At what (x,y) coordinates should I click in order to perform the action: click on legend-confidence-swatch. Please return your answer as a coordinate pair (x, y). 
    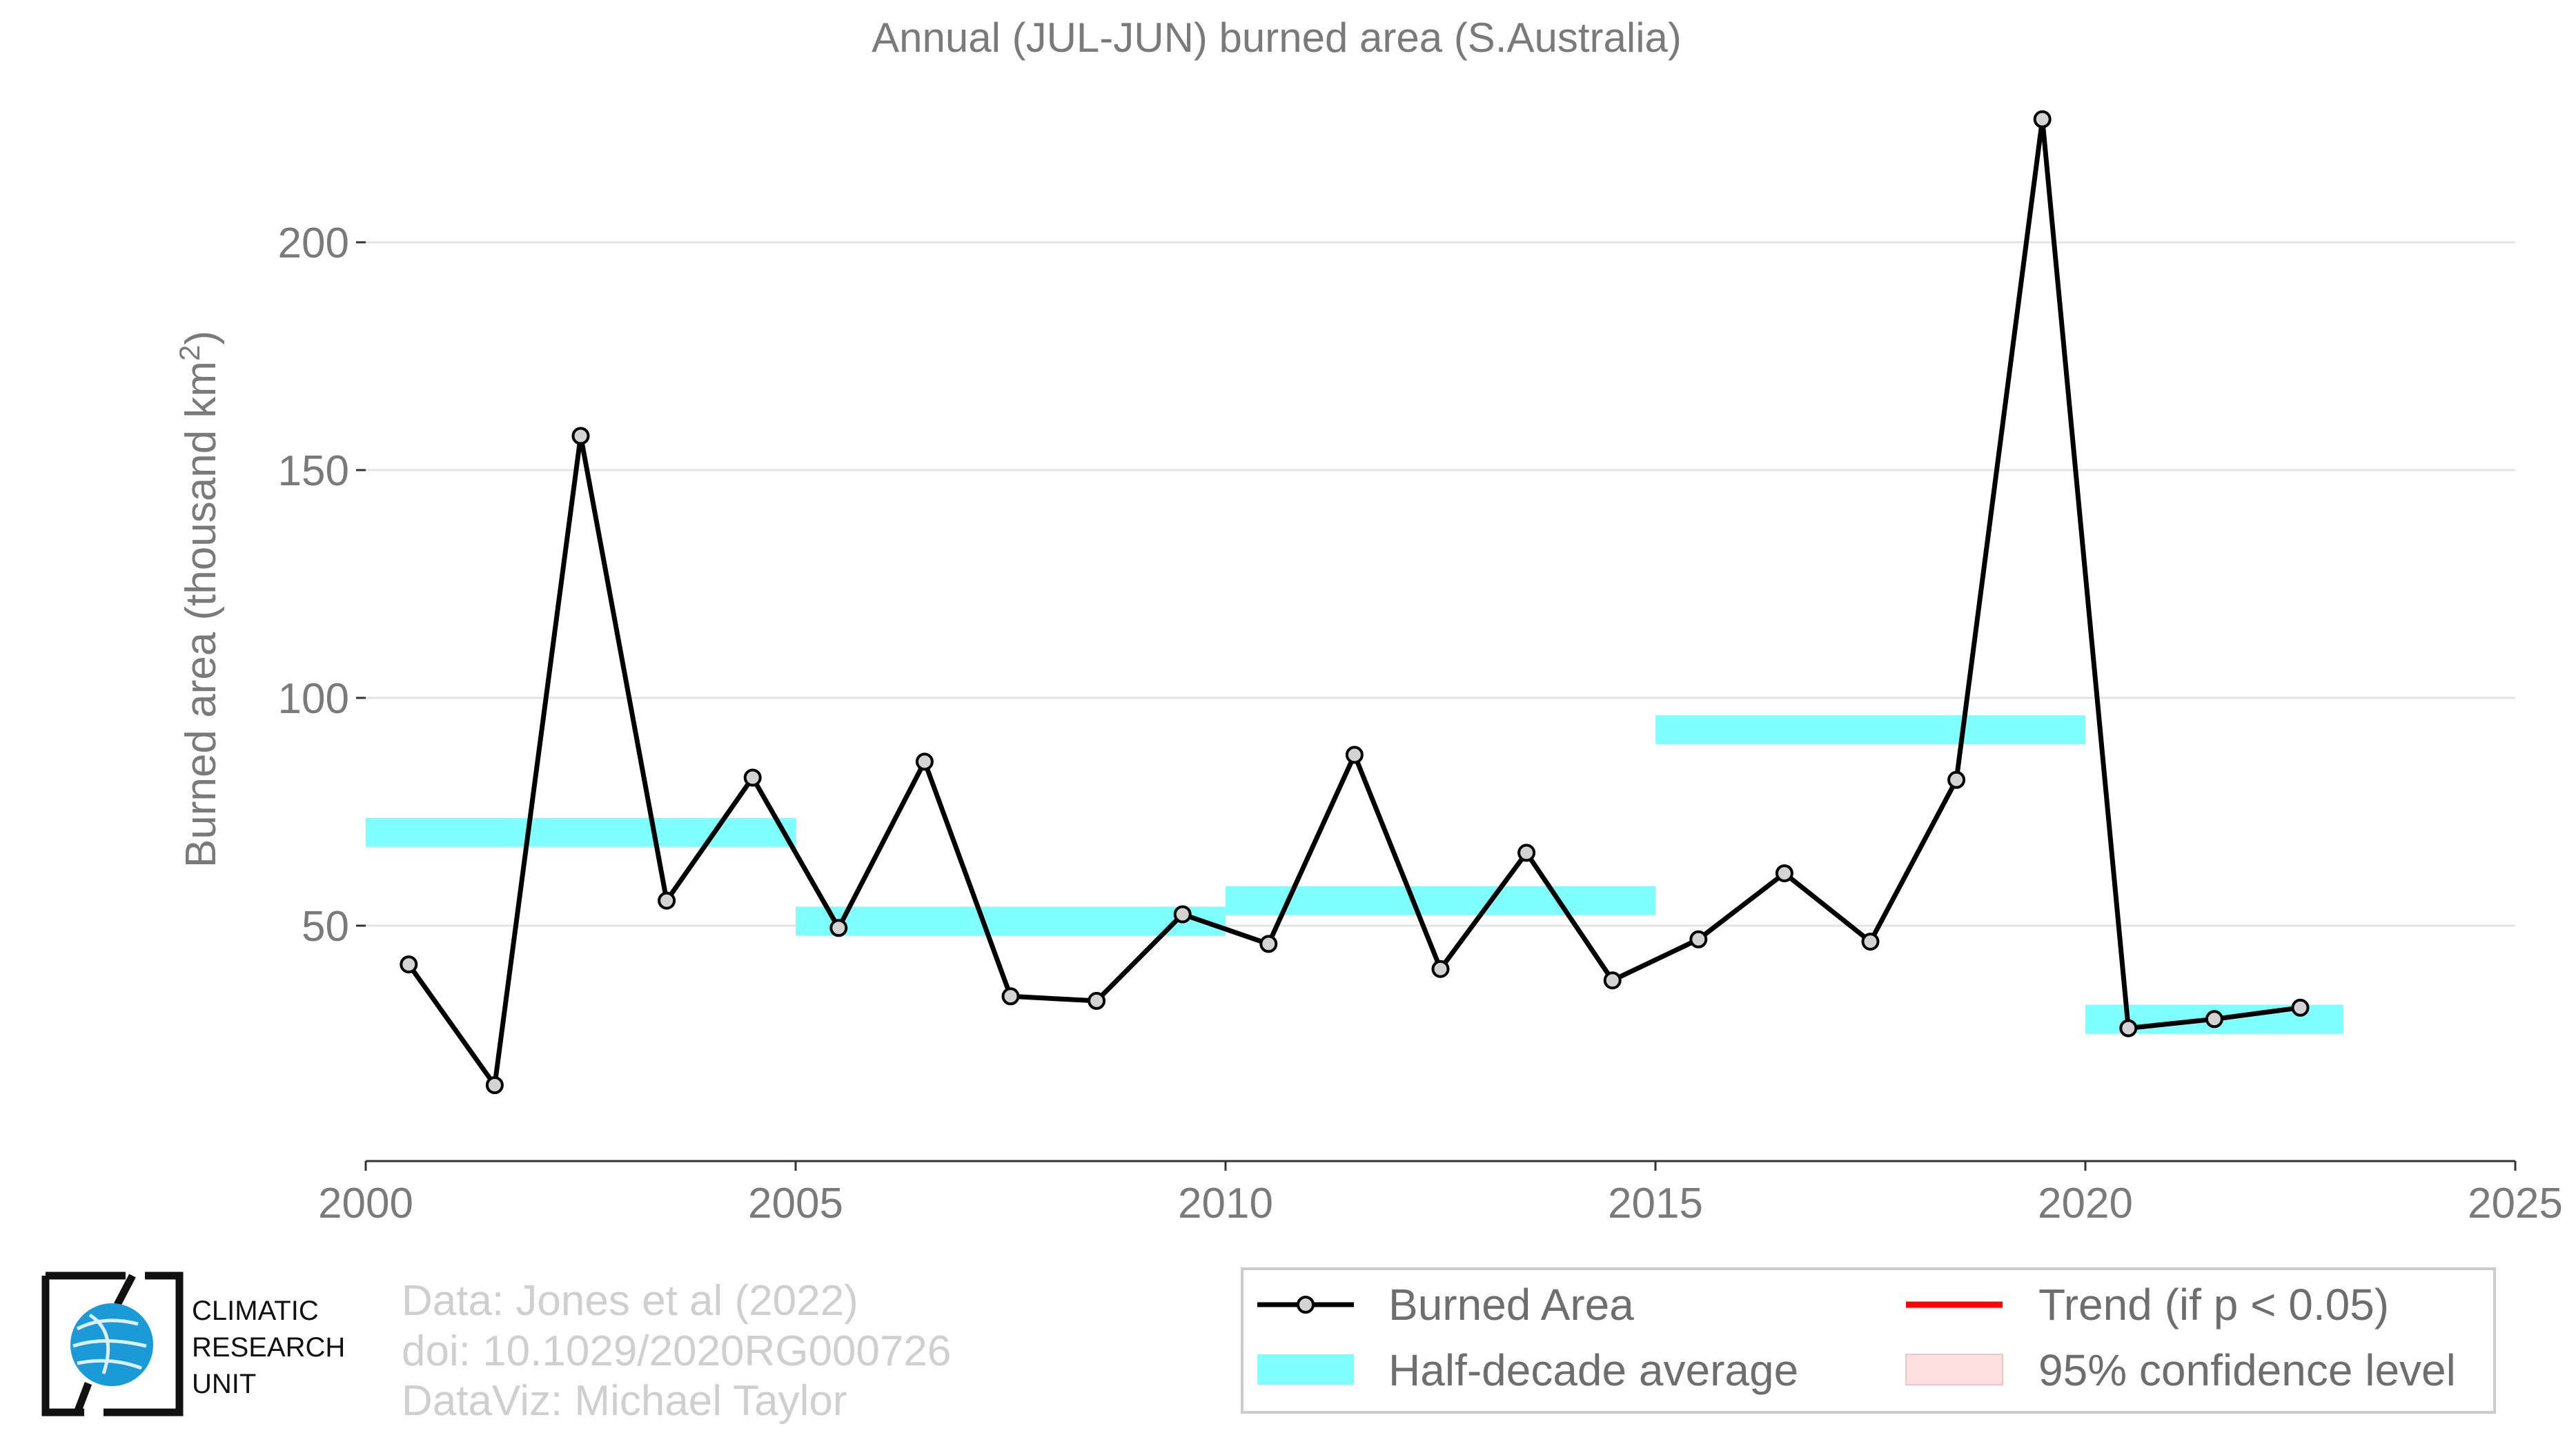
    Looking at the image, I should click on (1954, 1370).